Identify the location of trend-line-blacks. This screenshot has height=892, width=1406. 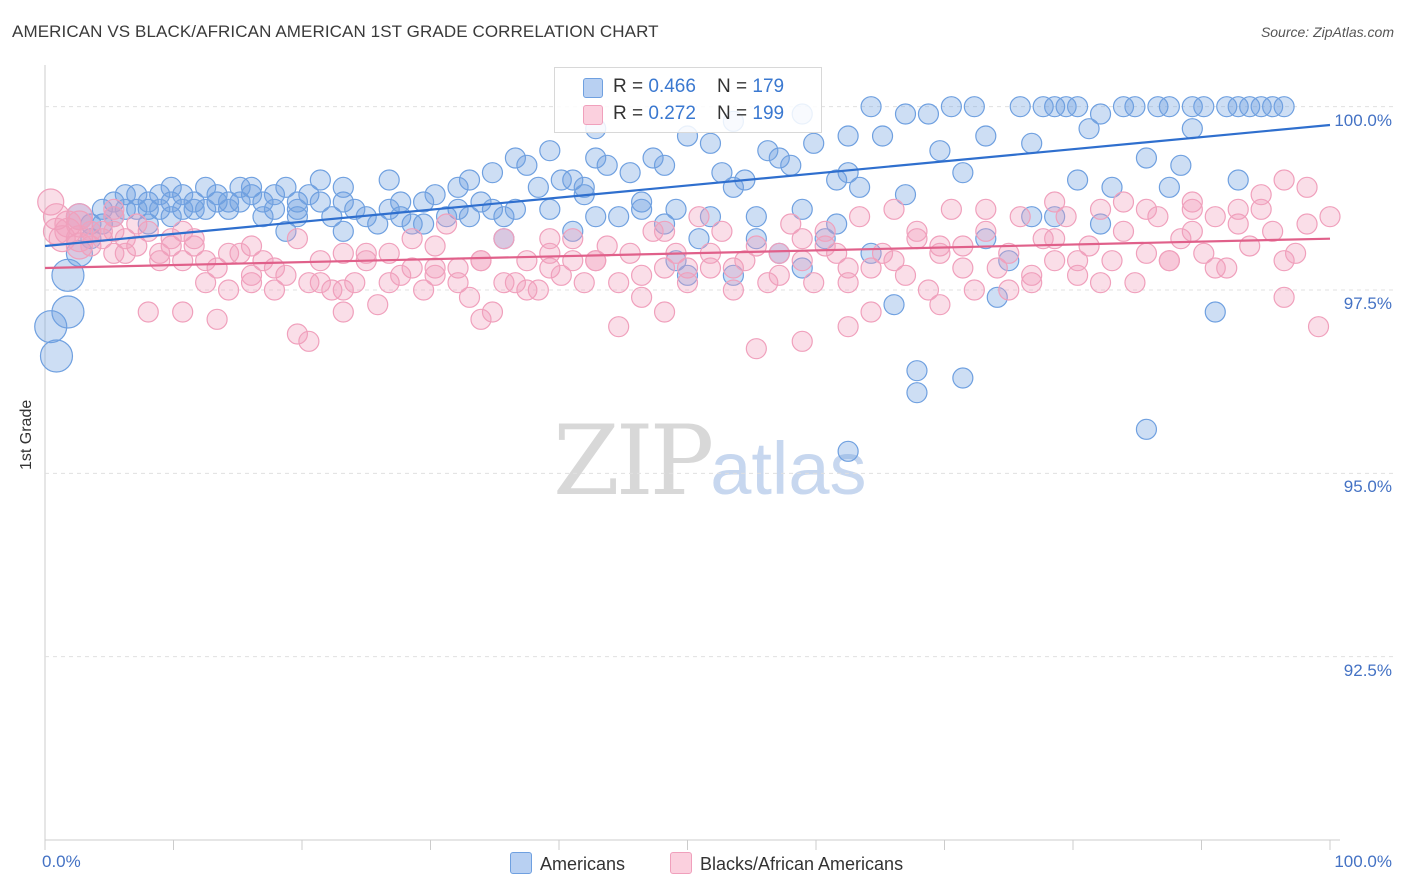
(687, 253).